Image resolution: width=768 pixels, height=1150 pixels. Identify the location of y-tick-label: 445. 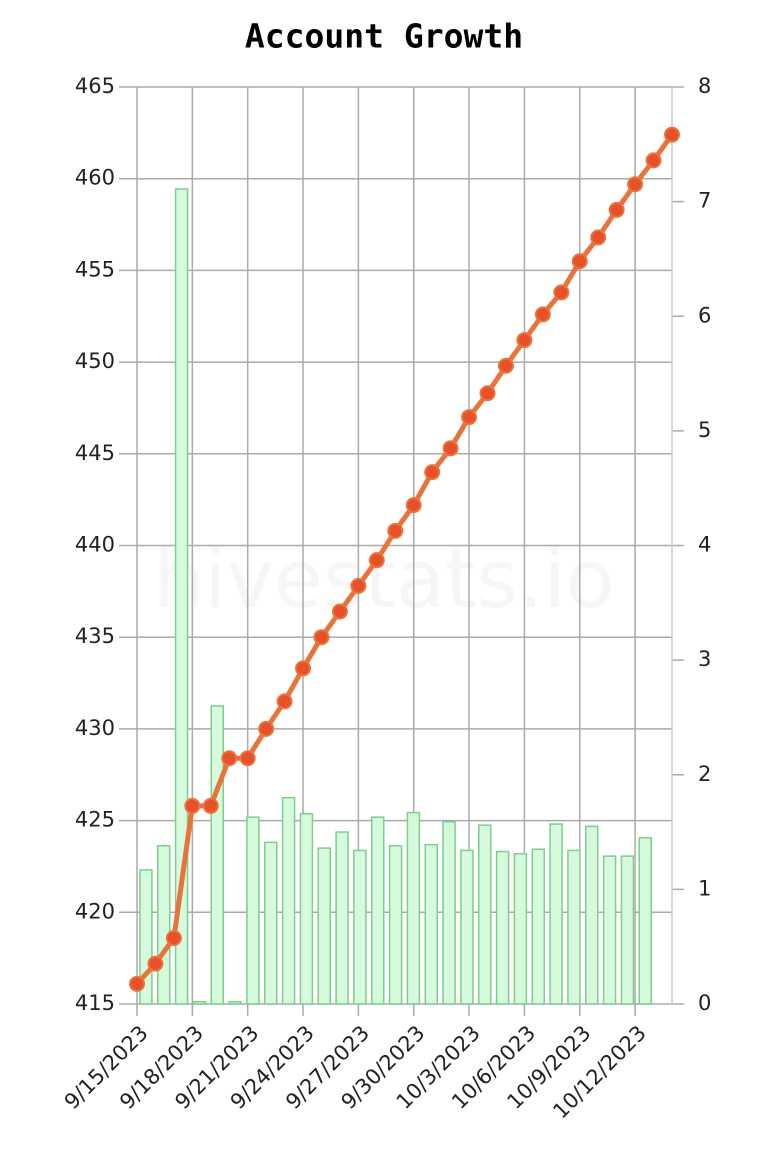
(95, 453).